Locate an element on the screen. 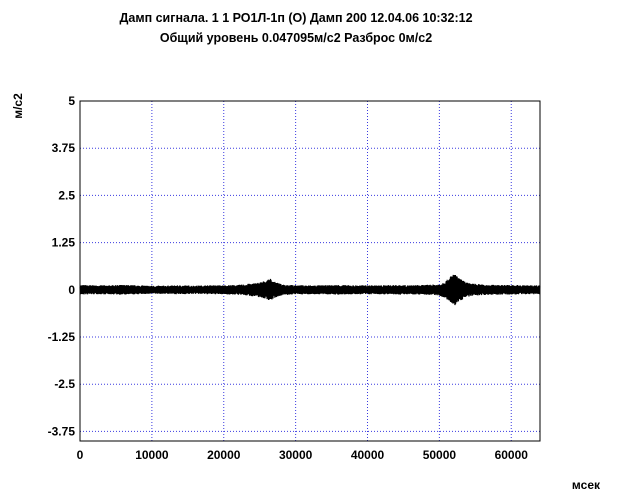  y-tick-label: 1.25 is located at coordinates (64, 243).